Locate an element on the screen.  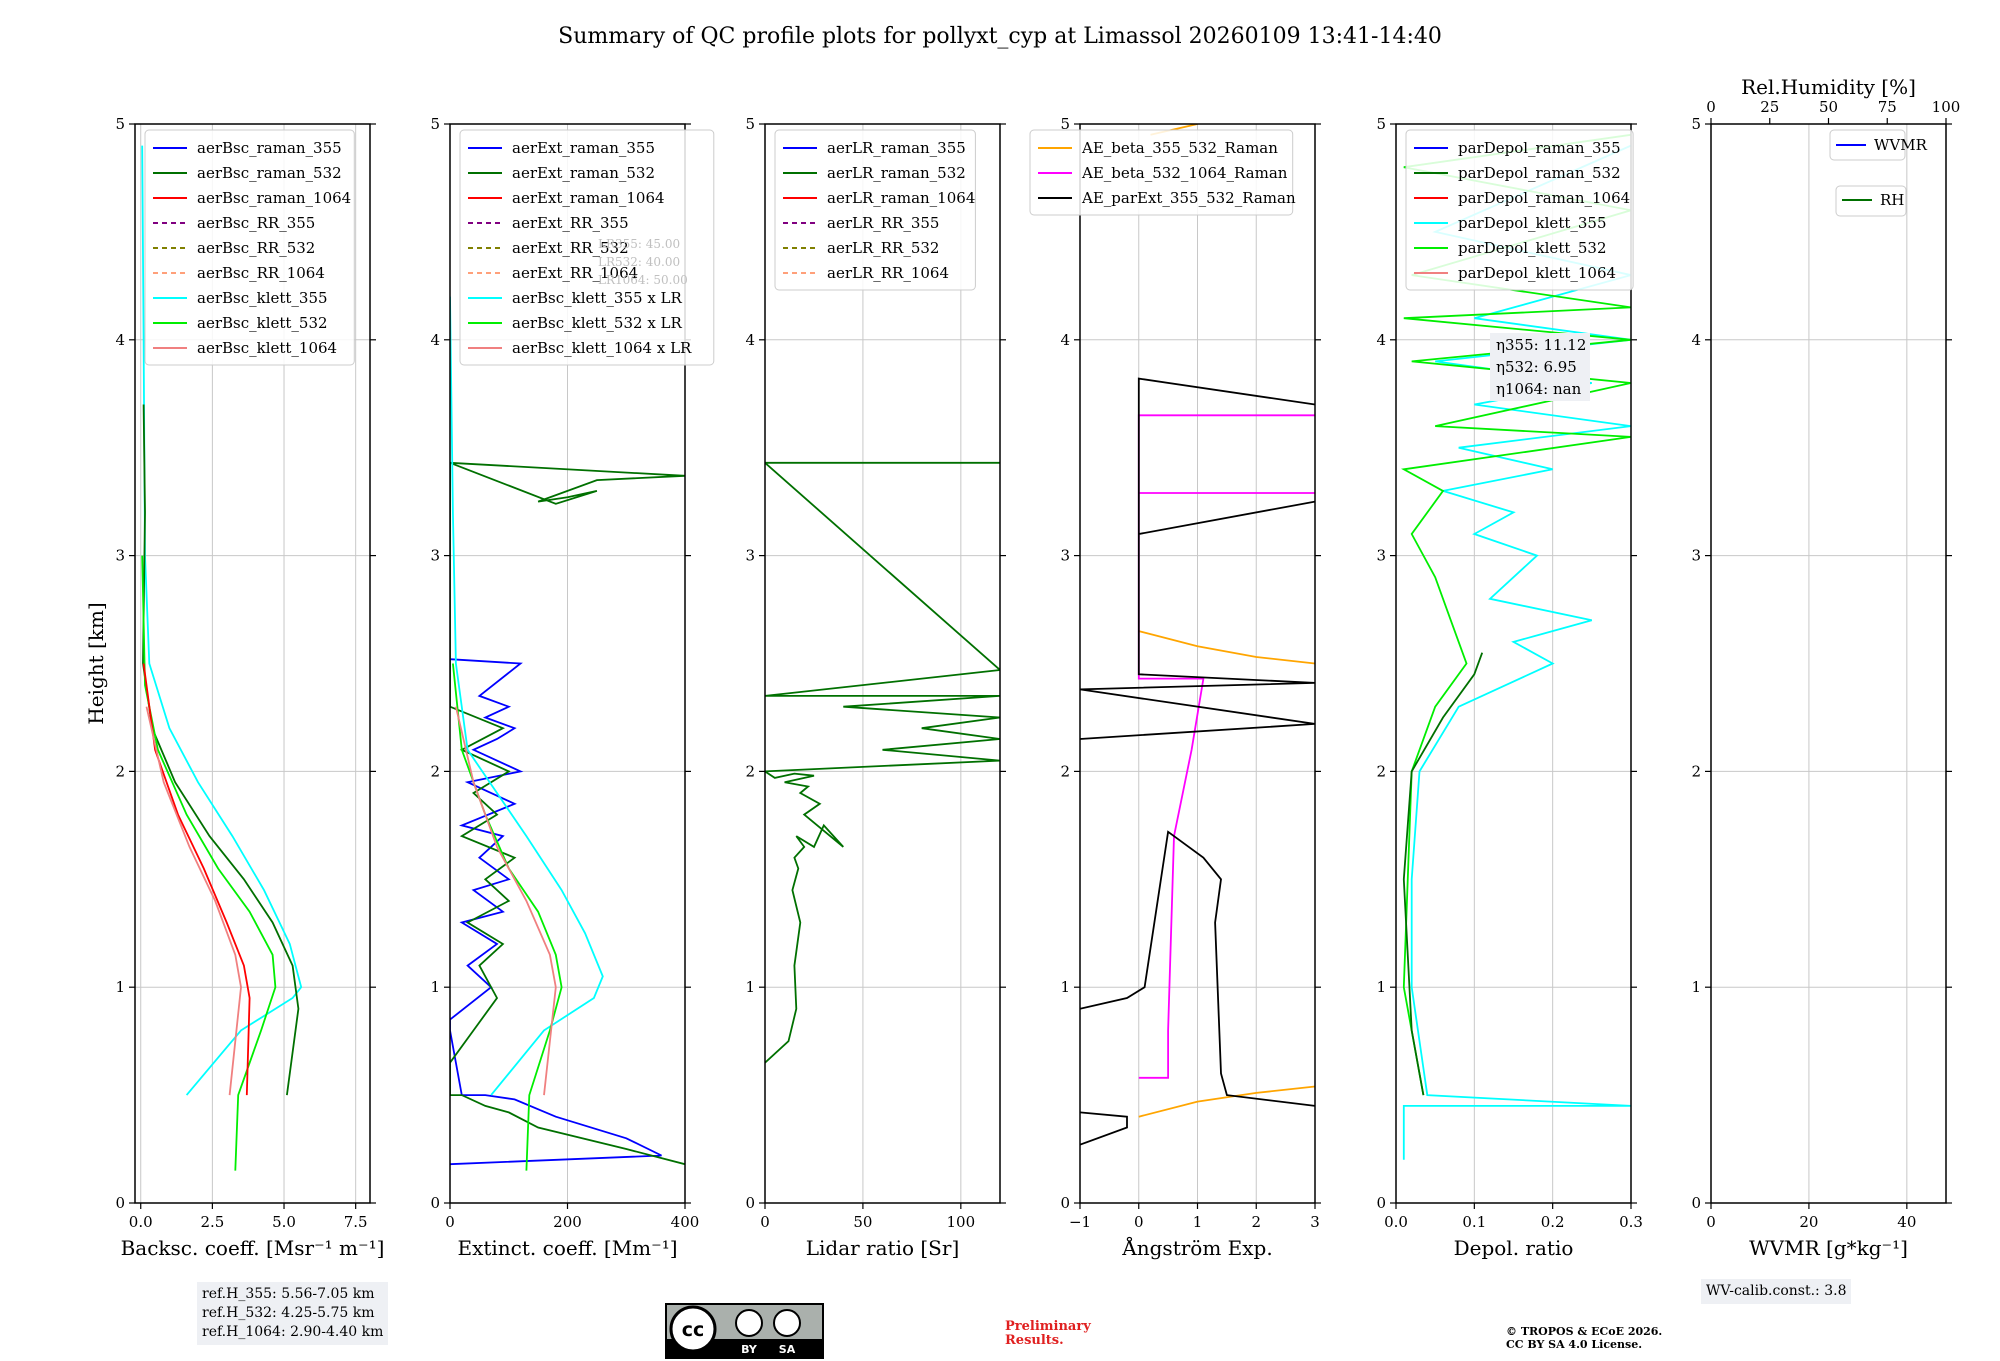
legend-label: parDepol_raman_1064 is located at coordinates (1544, 198).